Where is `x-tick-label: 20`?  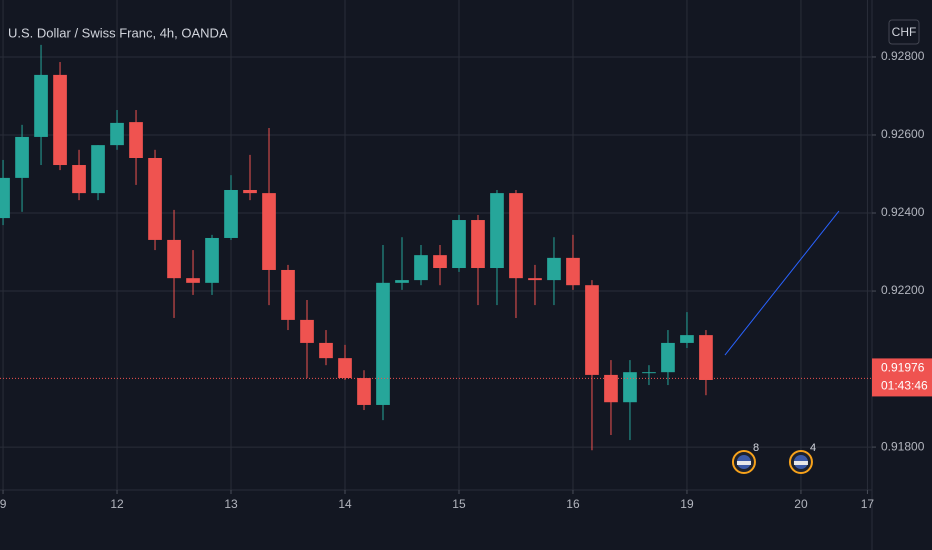 x-tick-label: 20 is located at coordinates (801, 504).